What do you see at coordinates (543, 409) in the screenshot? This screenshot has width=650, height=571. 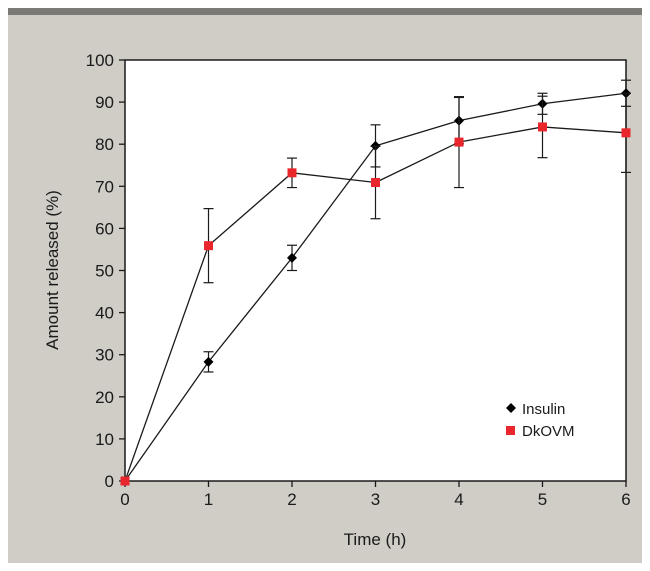 I see `legend-label-insulin: Insulin` at bounding box center [543, 409].